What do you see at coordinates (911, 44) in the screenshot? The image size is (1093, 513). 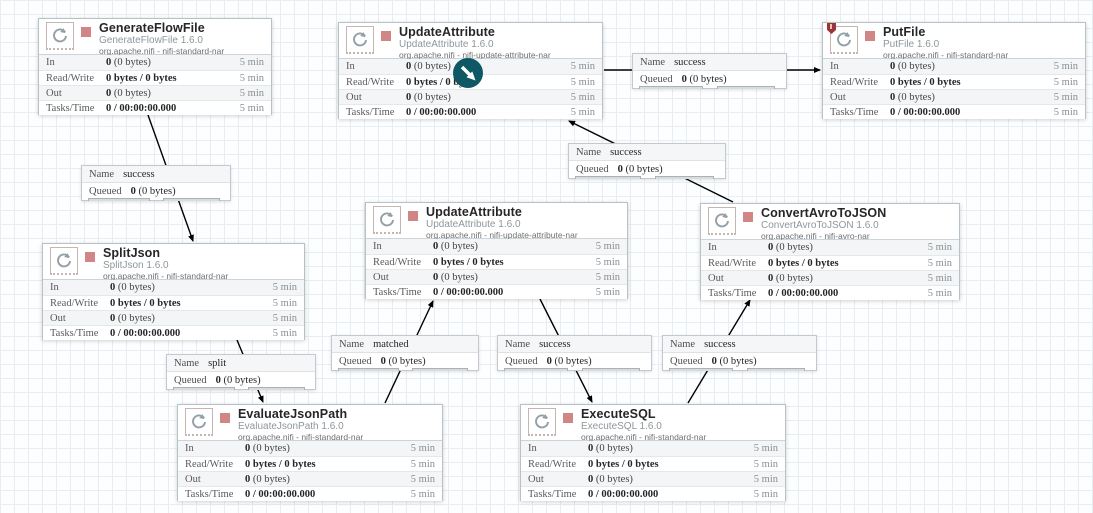 I see `processor-type-version: PutFile 1.6.0` at bounding box center [911, 44].